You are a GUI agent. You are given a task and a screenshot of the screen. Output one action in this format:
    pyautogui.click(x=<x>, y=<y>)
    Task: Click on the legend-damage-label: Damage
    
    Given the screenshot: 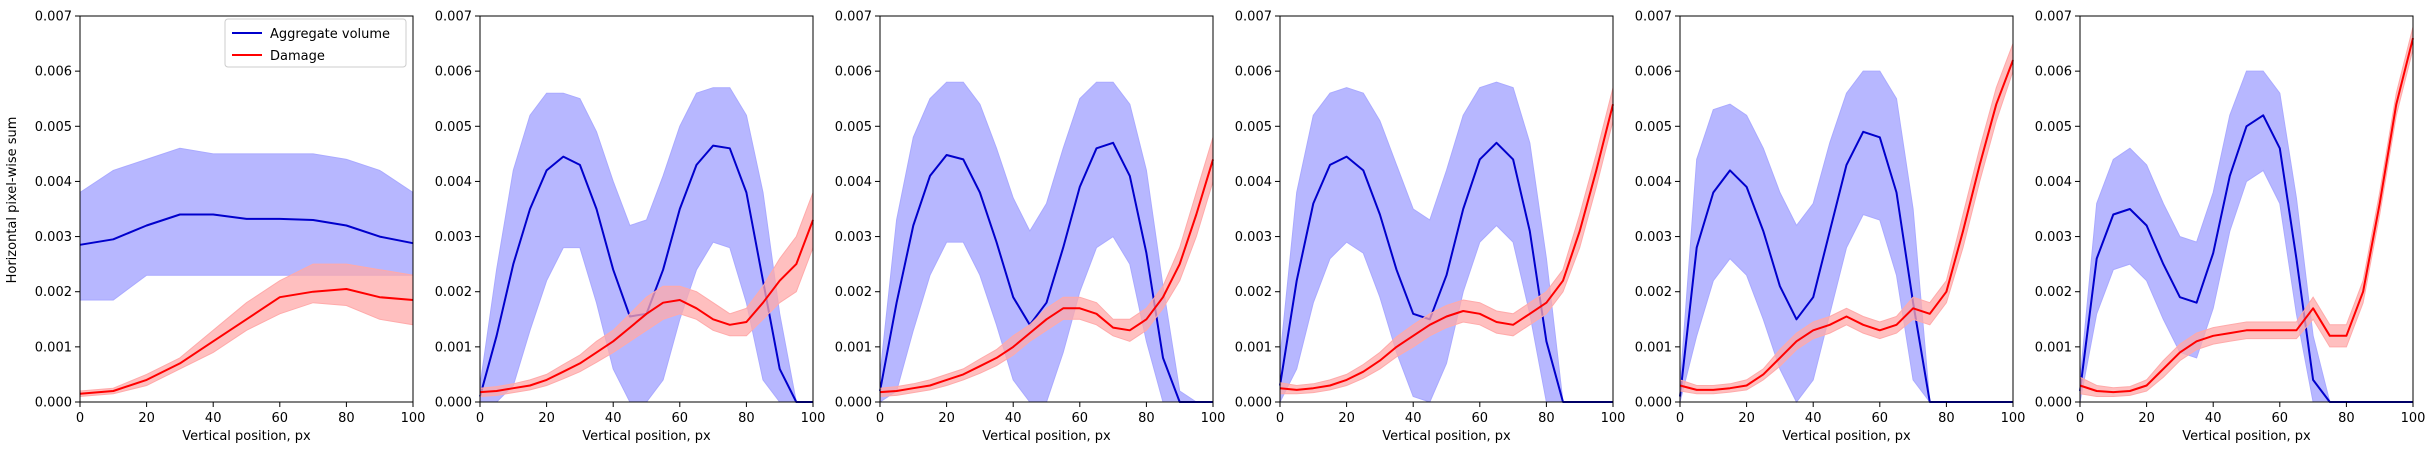 What is the action you would take?
    pyautogui.click(x=297, y=56)
    